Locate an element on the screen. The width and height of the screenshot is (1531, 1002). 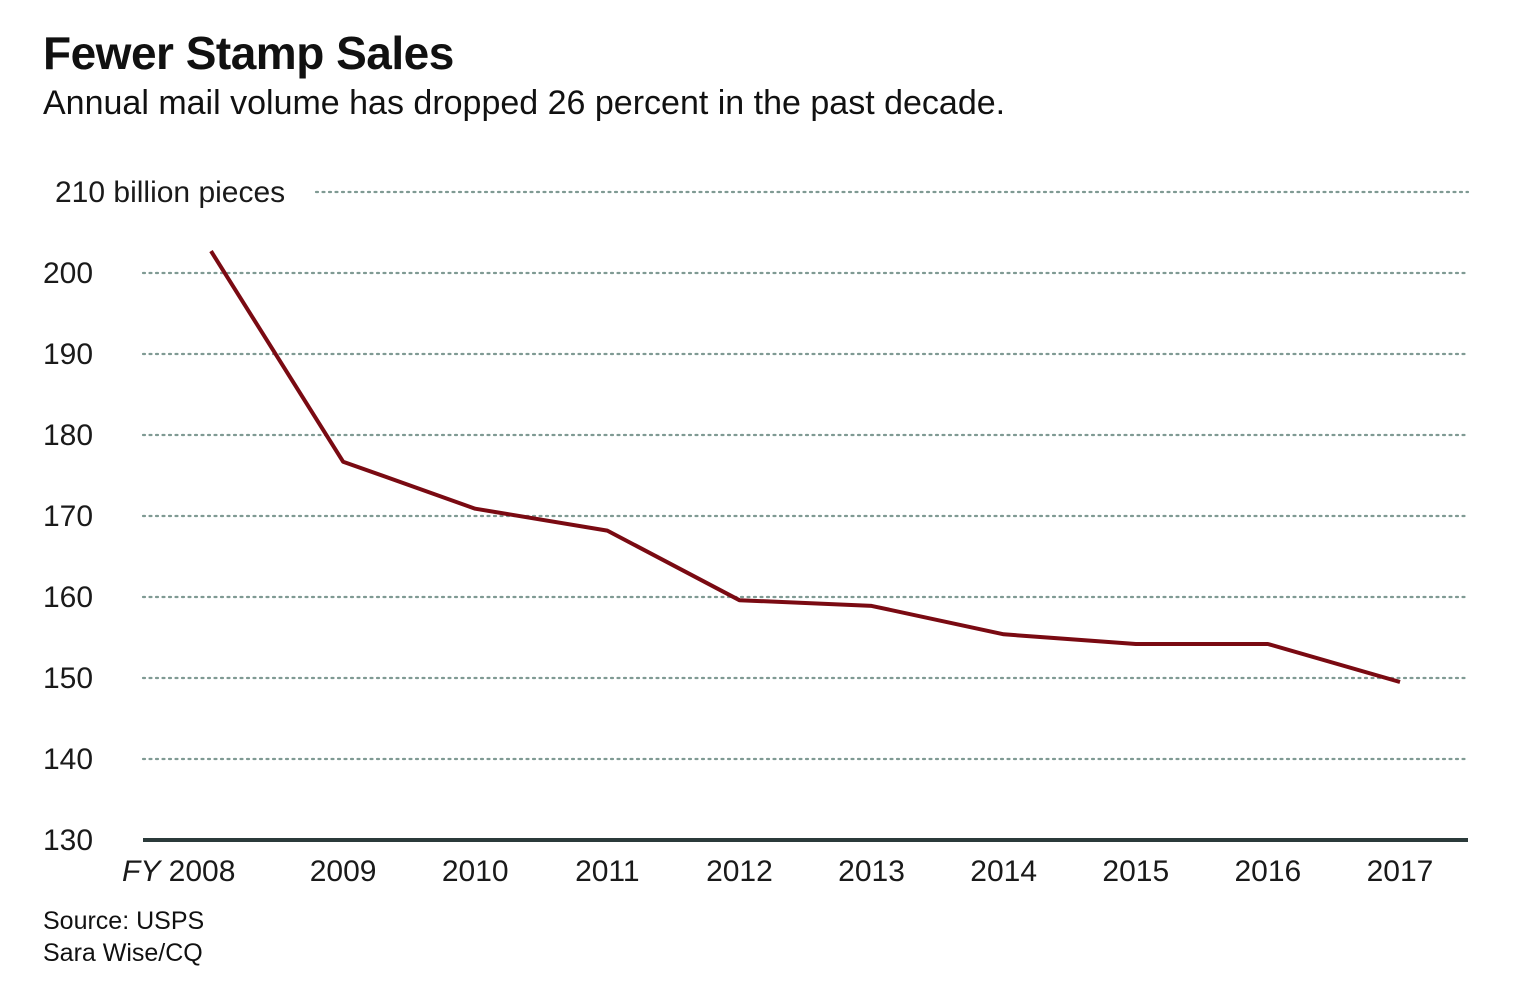
x-tick-label-2011: 2011 is located at coordinates (607, 871).